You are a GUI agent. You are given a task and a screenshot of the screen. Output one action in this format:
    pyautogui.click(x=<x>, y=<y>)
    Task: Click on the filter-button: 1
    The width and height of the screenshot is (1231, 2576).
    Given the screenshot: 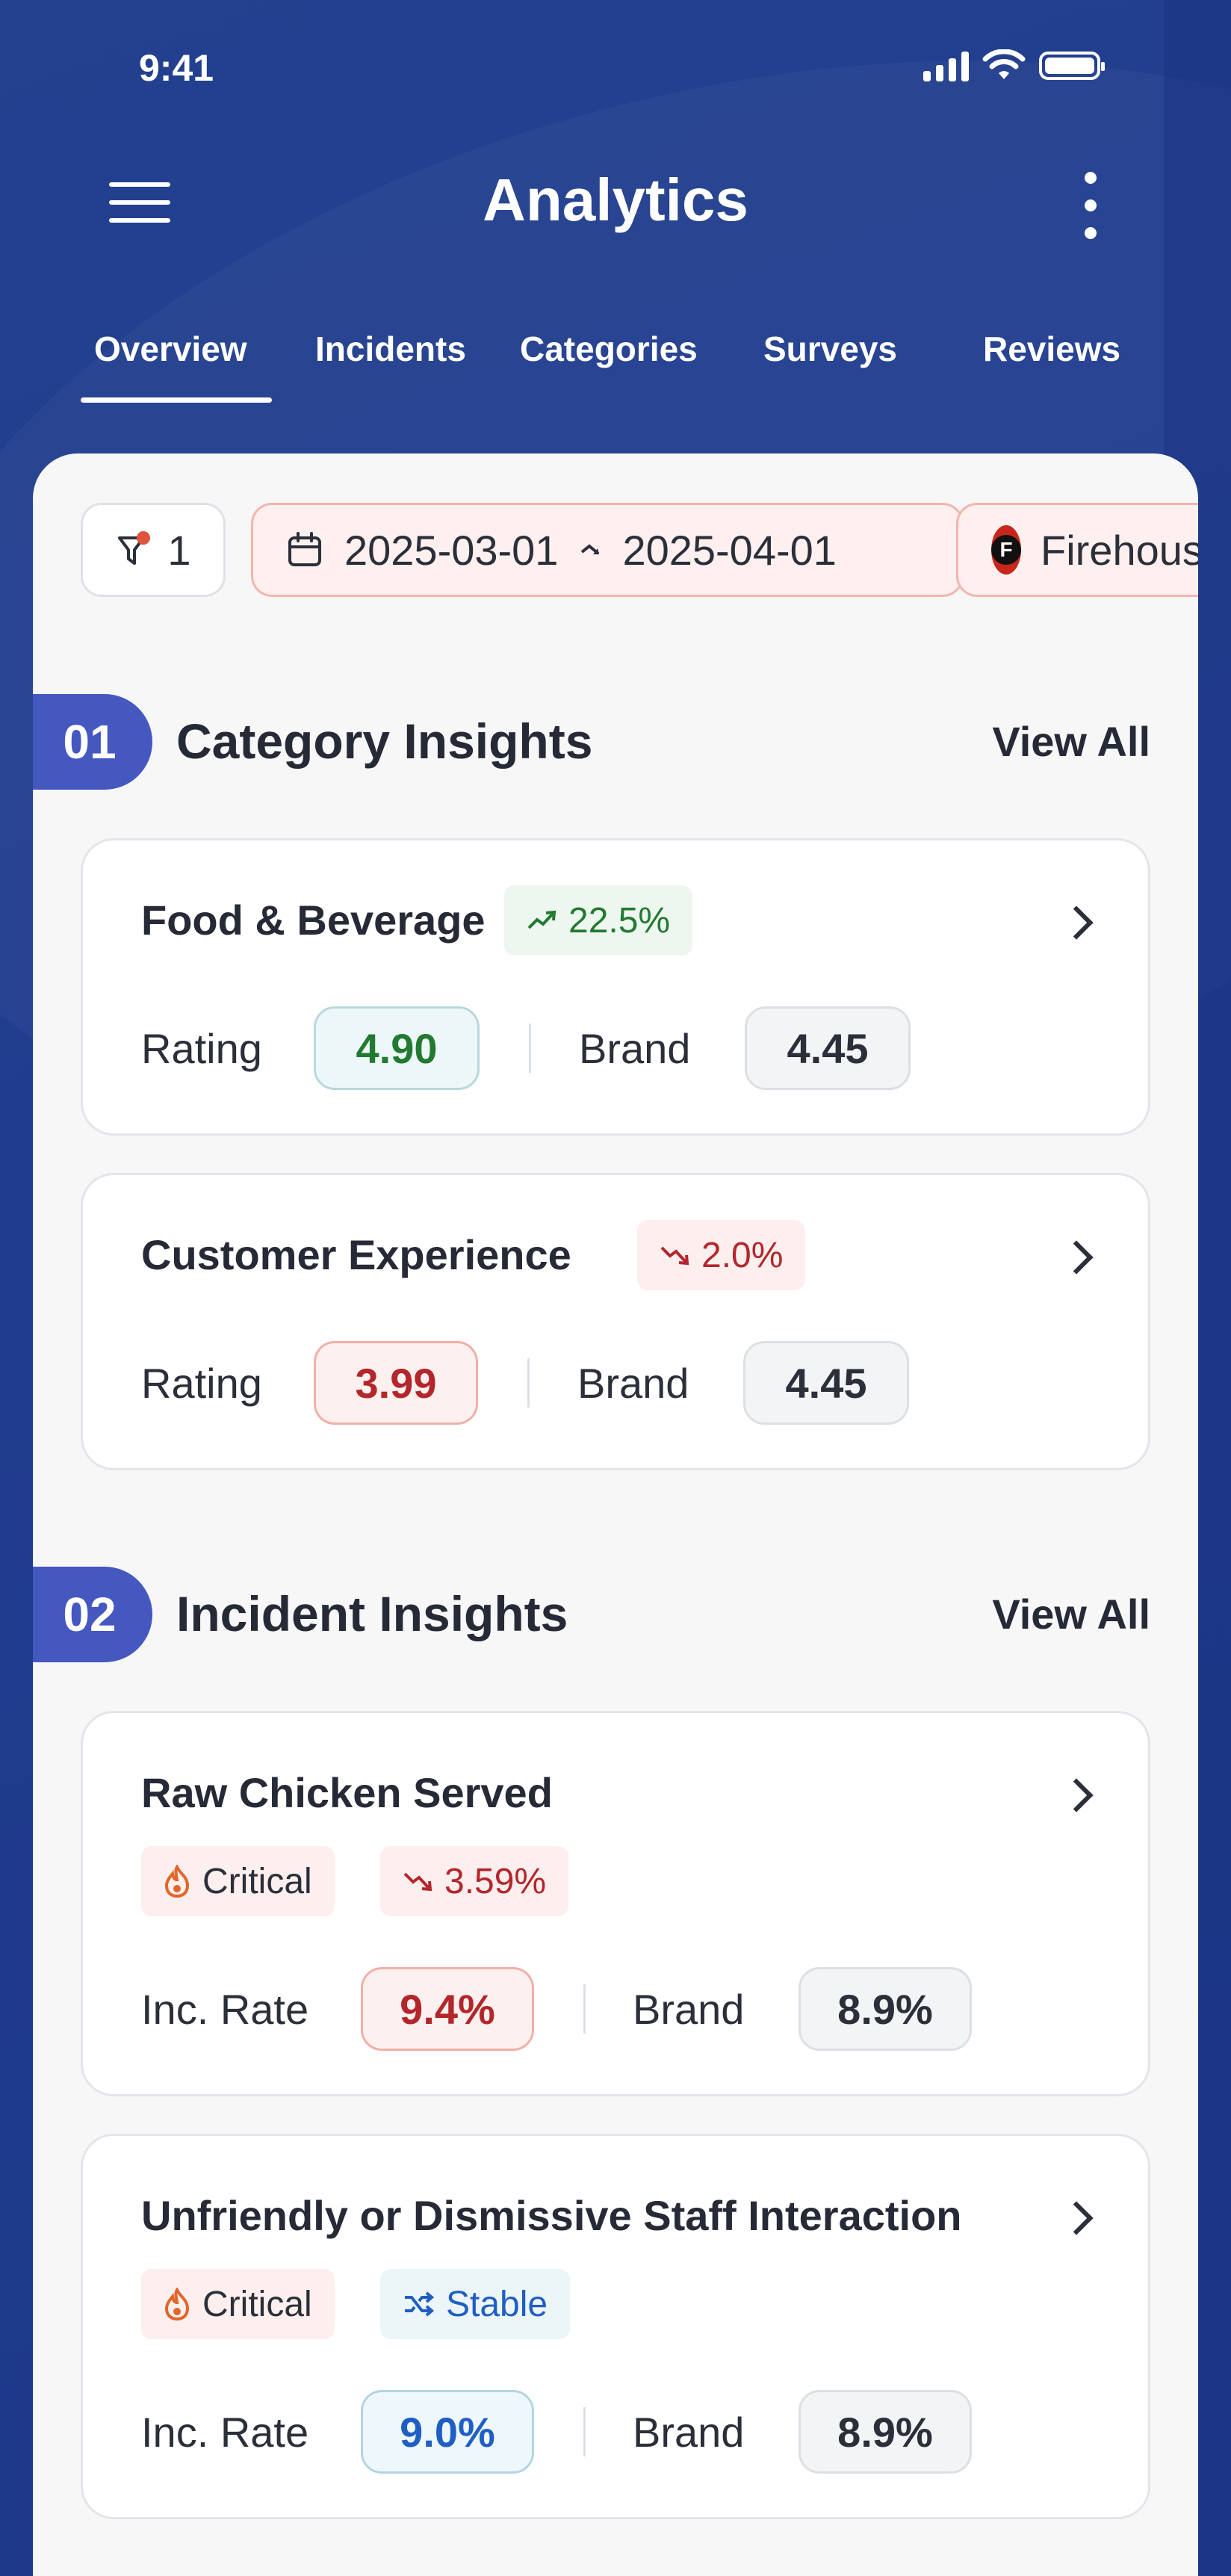 What is the action you would take?
    pyautogui.click(x=153, y=550)
    